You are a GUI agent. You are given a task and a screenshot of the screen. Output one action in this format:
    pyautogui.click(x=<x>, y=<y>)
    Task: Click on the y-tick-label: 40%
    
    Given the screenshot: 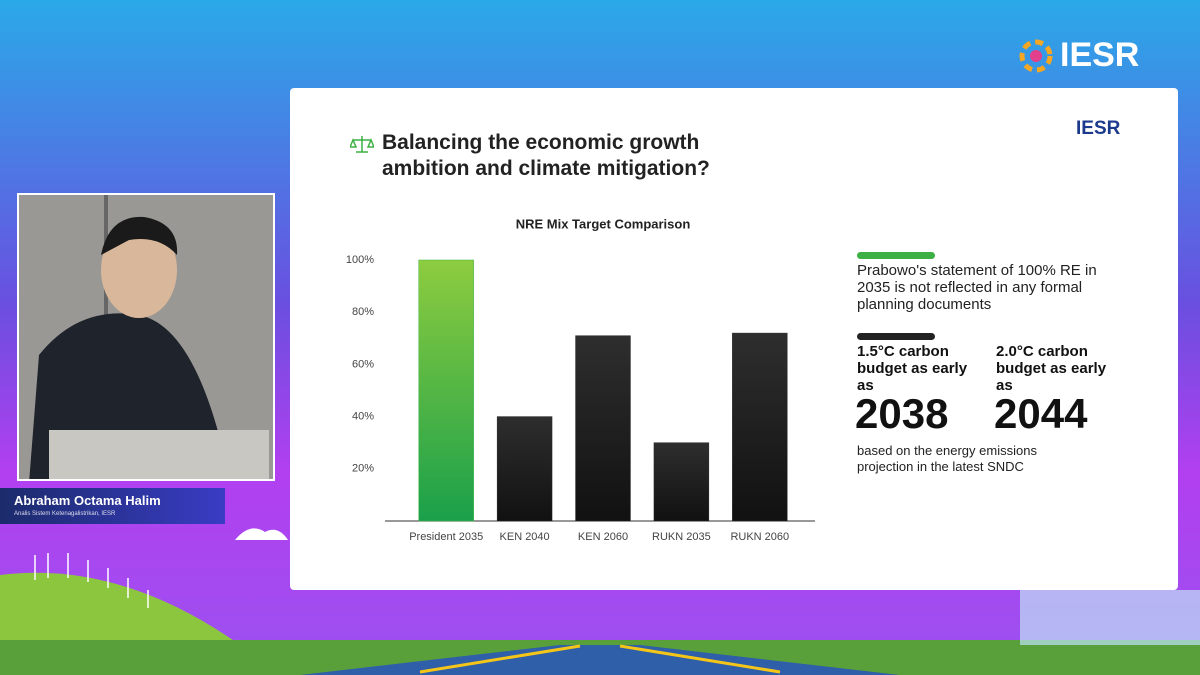 What is the action you would take?
    pyautogui.click(x=363, y=417)
    